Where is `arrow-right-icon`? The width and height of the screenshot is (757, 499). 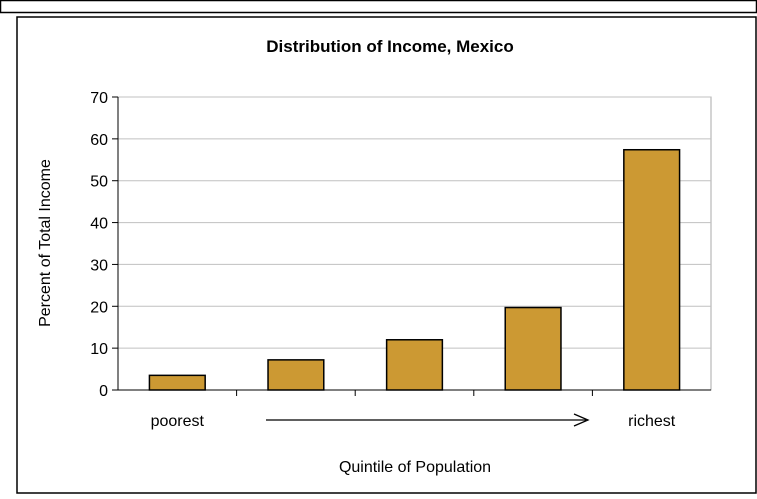
arrow-right-icon is located at coordinates (581, 420).